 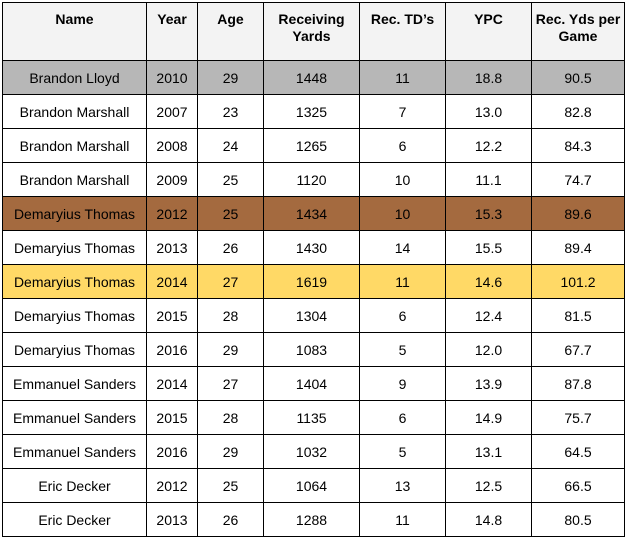 What do you see at coordinates (578, 281) in the screenshot?
I see `cell-rec-yds-per-game: 101.2` at bounding box center [578, 281].